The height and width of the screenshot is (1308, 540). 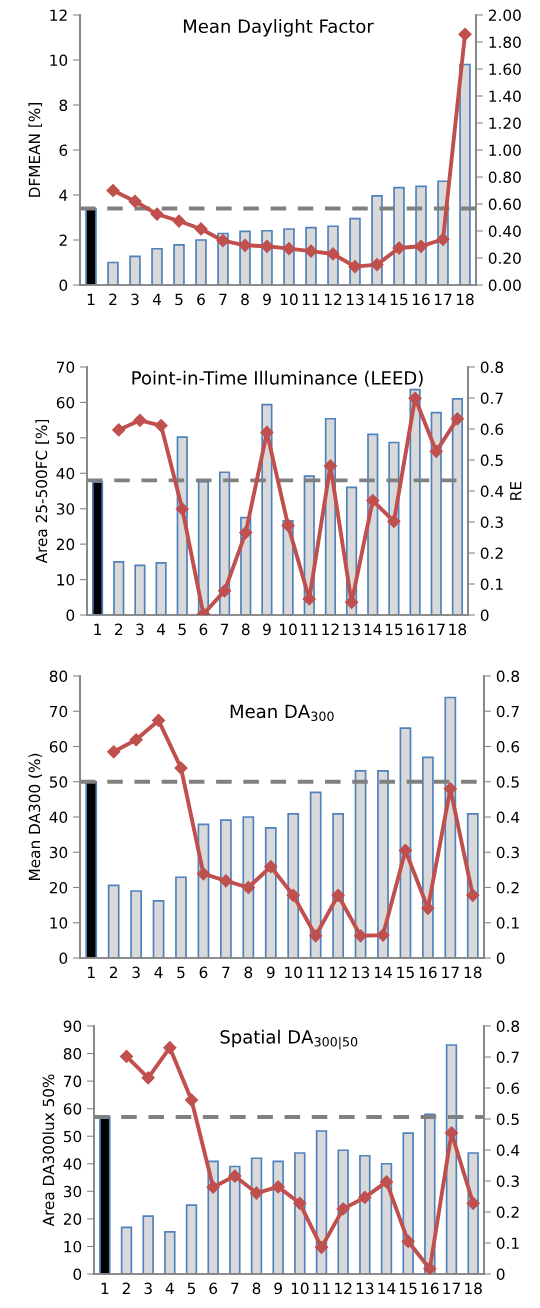 What do you see at coordinates (65, 544) in the screenshot?
I see `y-tick-label: 20` at bounding box center [65, 544].